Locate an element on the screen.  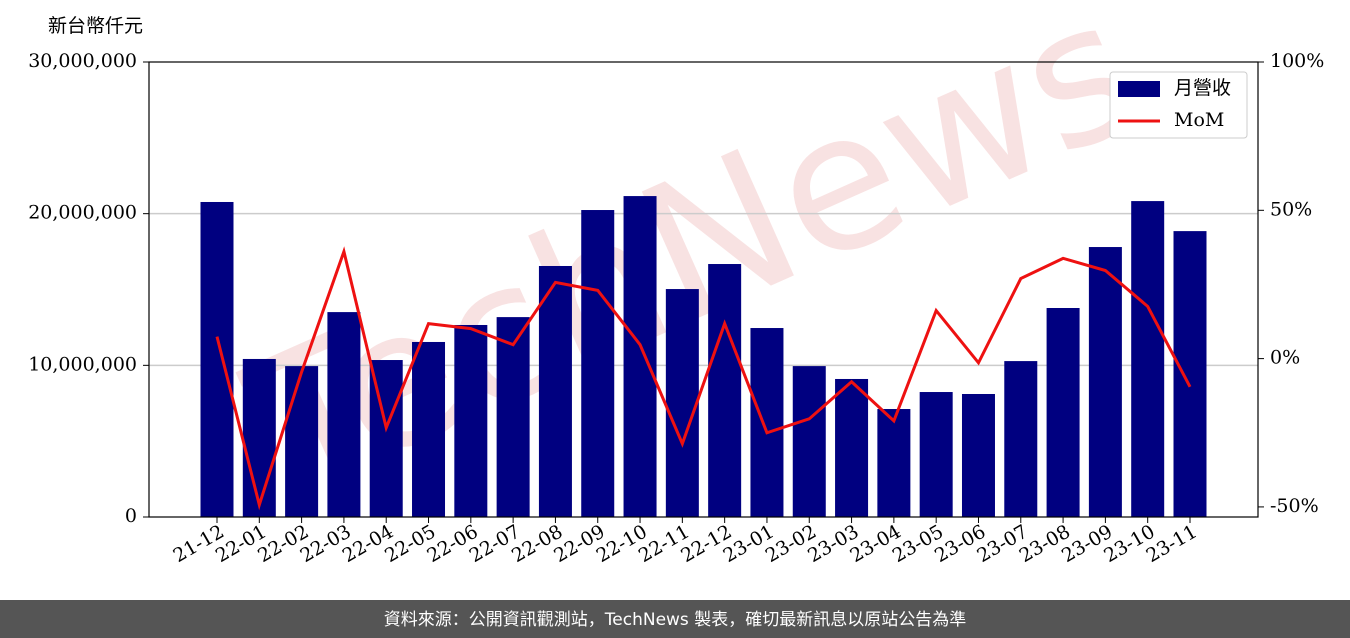
y-tick-label: 10,000,000 is located at coordinates (82, 364).